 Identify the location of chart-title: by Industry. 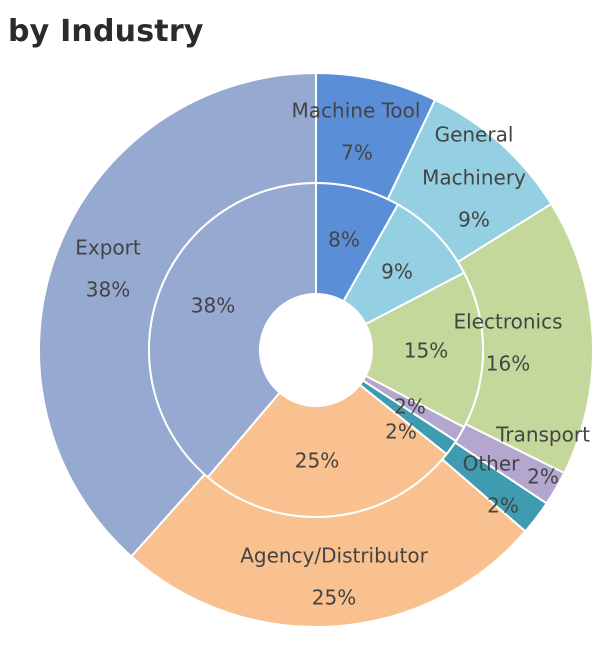
(106, 31).